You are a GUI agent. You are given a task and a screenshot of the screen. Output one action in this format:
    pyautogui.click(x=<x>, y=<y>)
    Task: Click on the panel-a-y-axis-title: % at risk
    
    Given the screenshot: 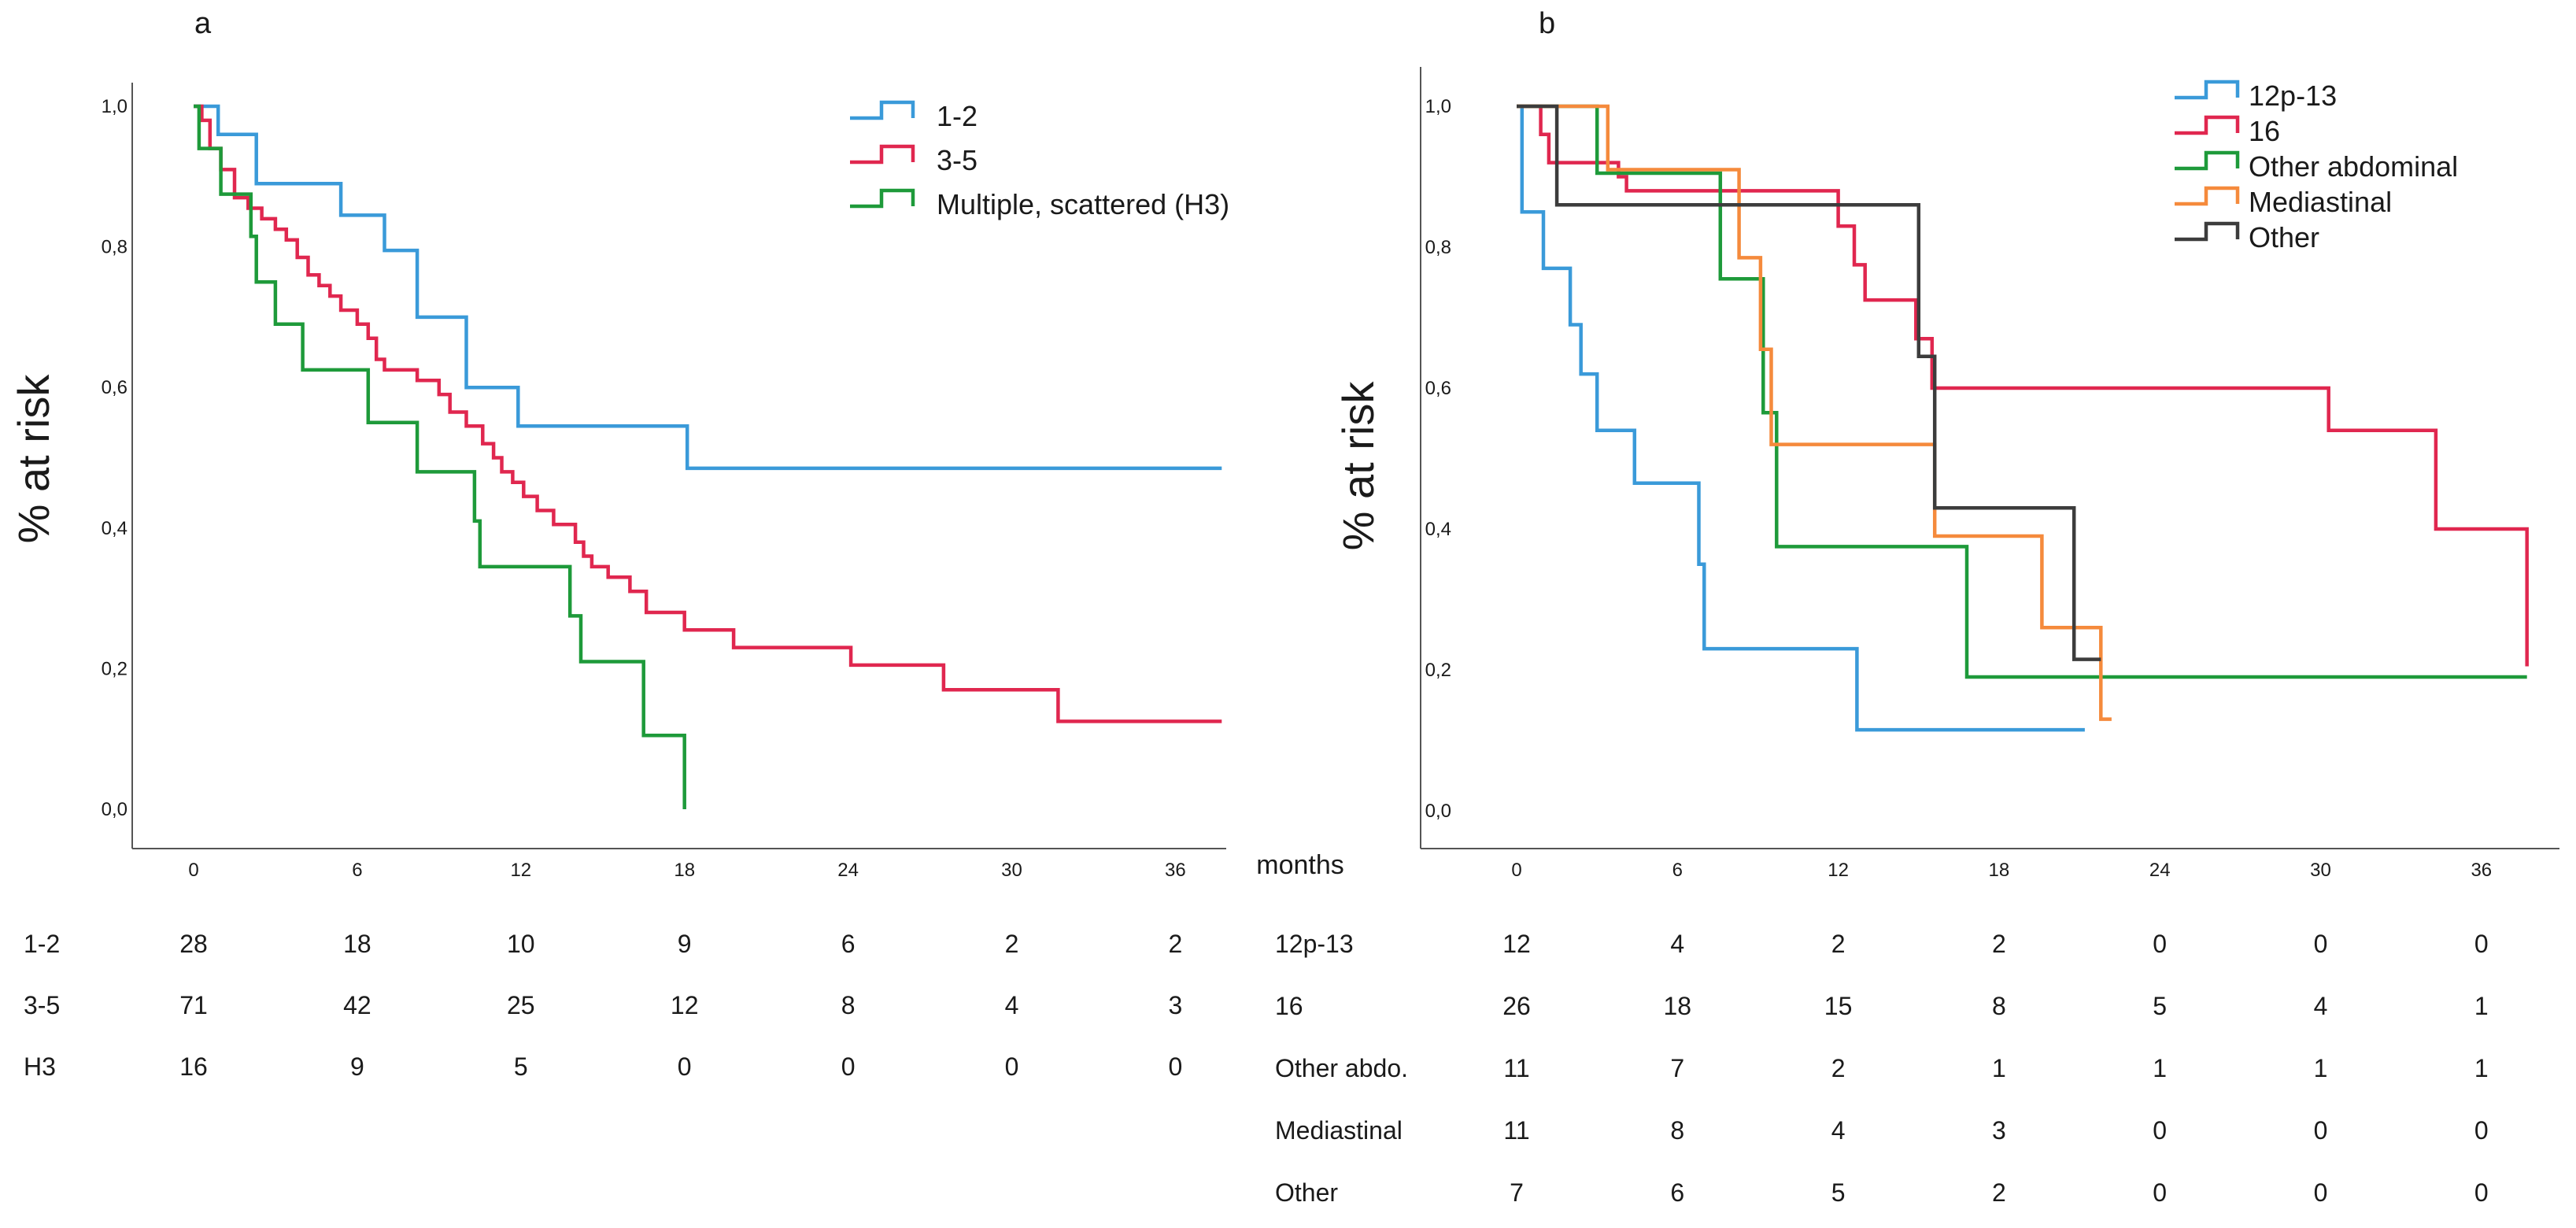 What is the action you would take?
    pyautogui.click(x=33, y=459)
    